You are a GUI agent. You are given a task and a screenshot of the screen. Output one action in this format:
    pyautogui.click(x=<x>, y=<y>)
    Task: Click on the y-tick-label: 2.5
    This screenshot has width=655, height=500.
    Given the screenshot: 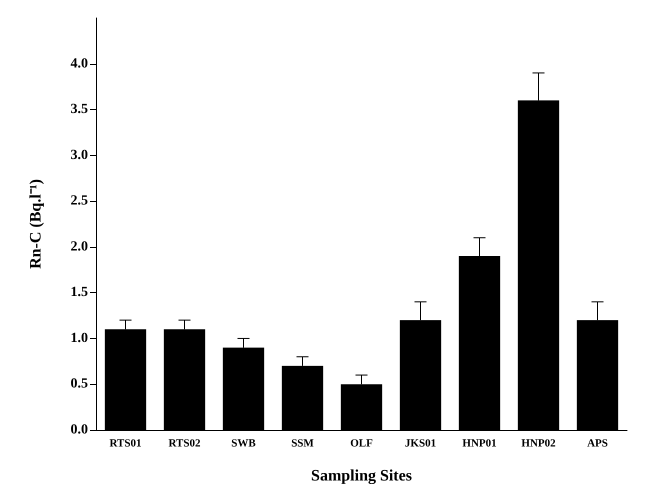 What is the action you would take?
    pyautogui.click(x=79, y=201)
    